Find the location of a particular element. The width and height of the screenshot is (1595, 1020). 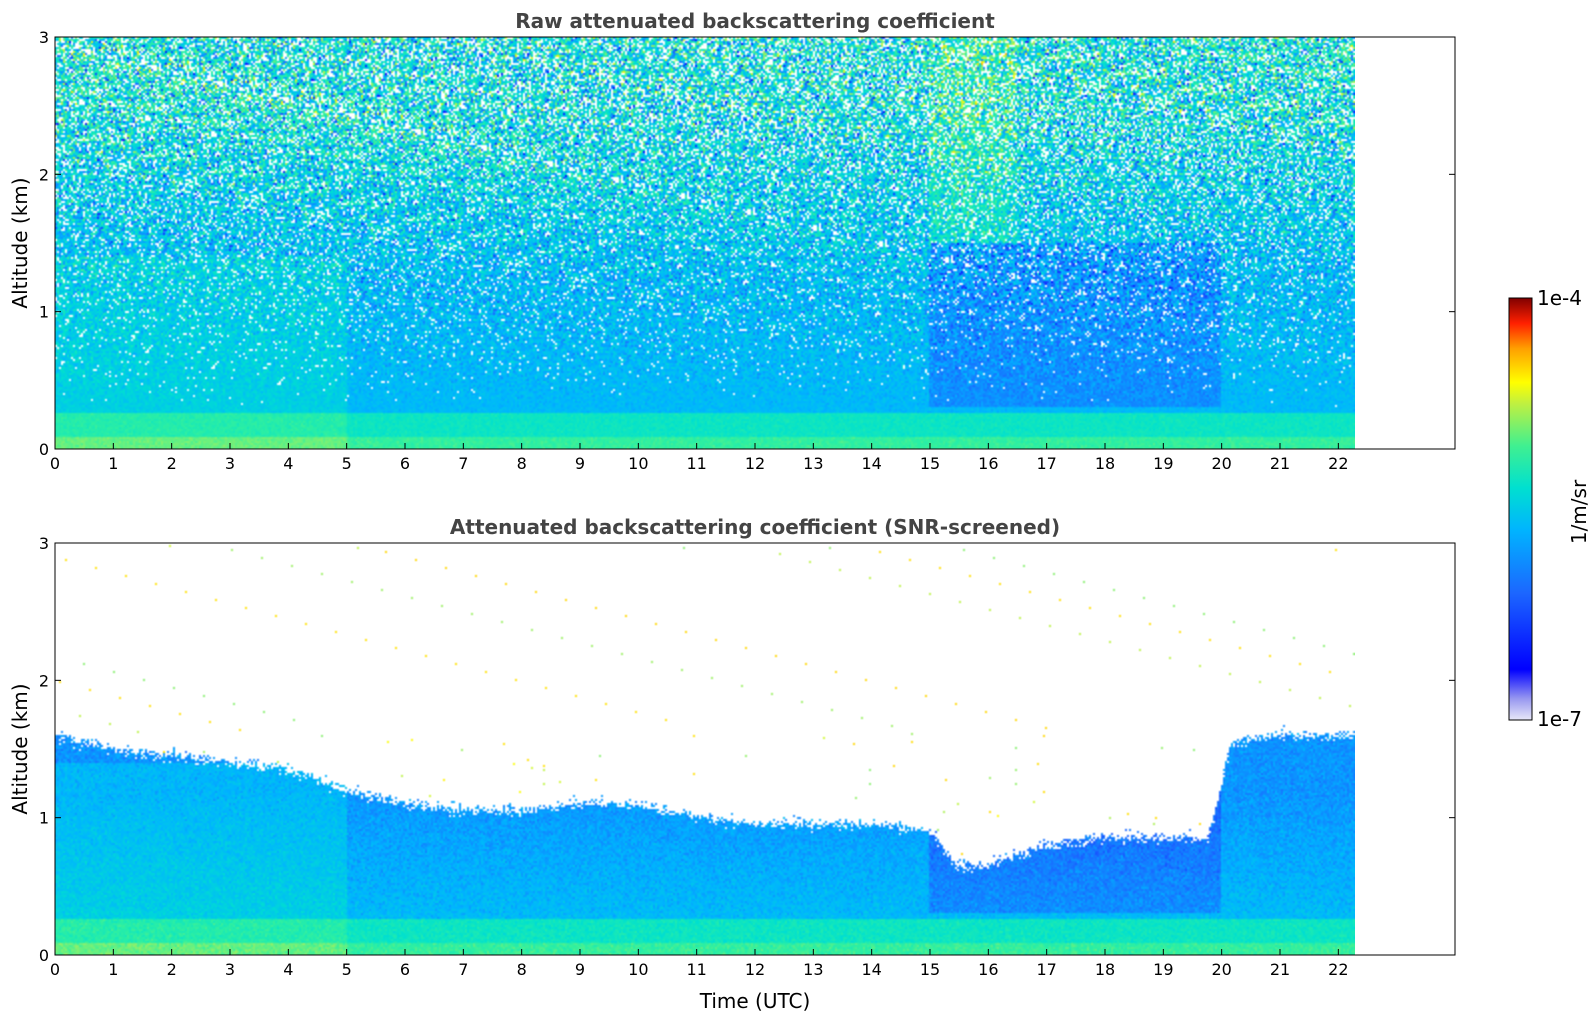

colorbar-max-label: 1e-4 is located at coordinates (1559, 298).